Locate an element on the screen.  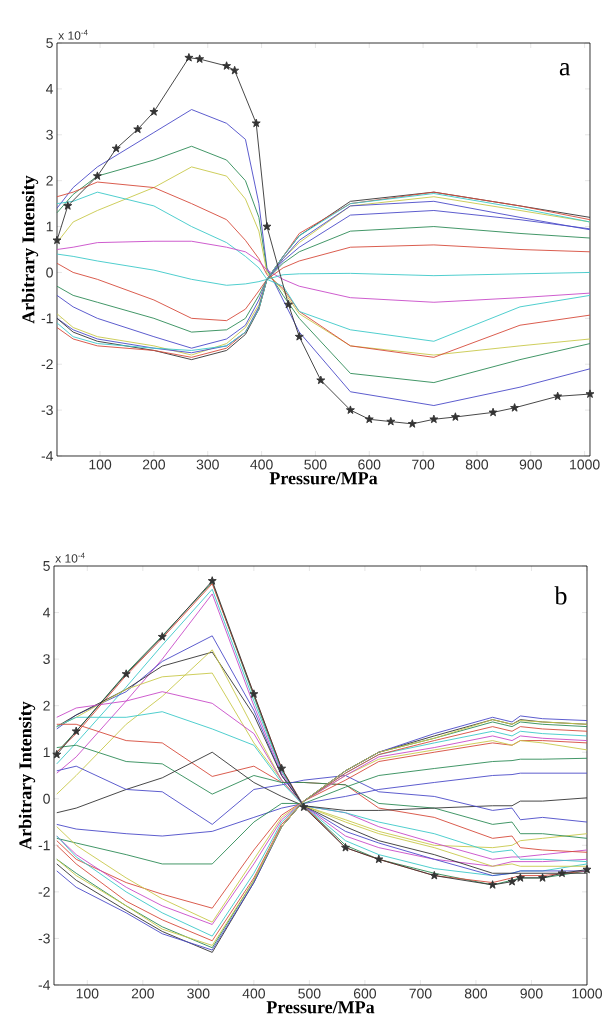
annotation: a is located at coordinates (565, 69).